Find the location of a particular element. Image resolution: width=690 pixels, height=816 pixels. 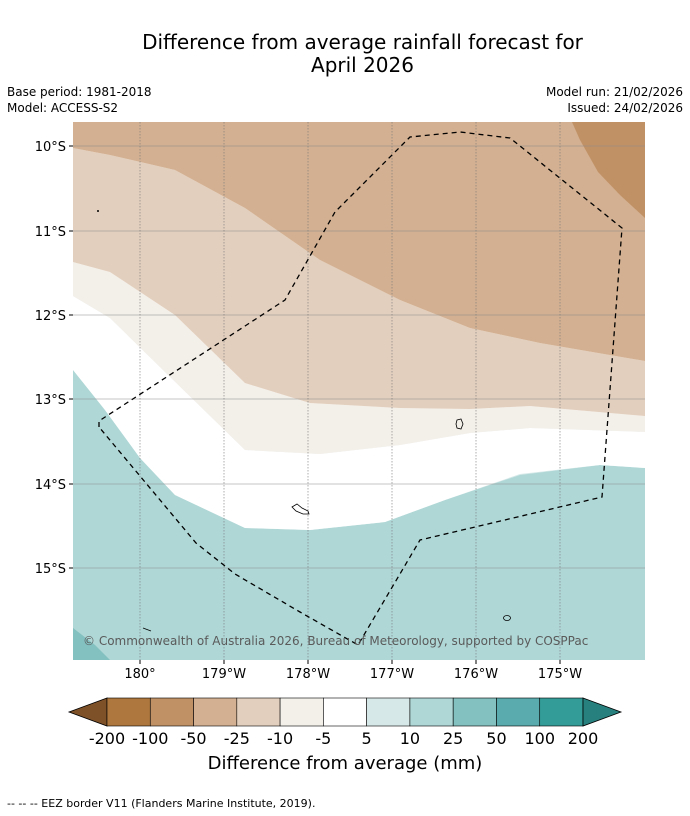

lon-label: 180° is located at coordinates (139, 674).